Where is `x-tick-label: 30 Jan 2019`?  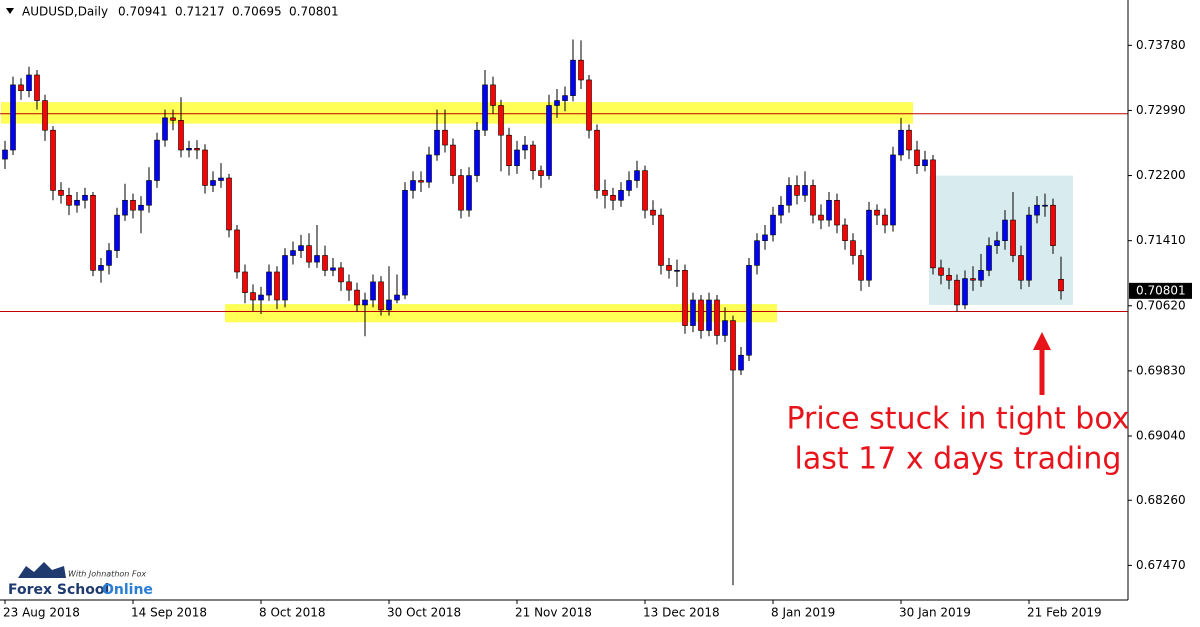 x-tick-label: 30 Jan 2019 is located at coordinates (935, 613).